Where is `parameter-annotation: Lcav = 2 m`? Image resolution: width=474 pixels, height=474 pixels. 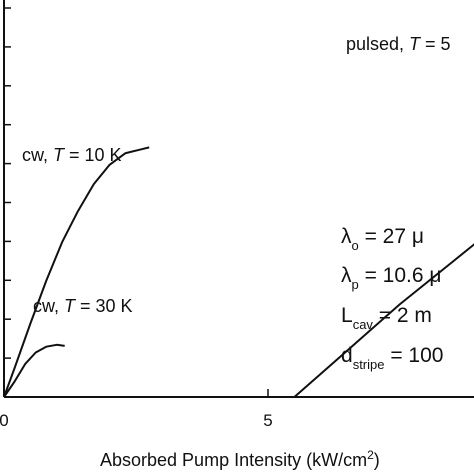 parameter-annotation: Lcav = 2 m is located at coordinates (386, 318).